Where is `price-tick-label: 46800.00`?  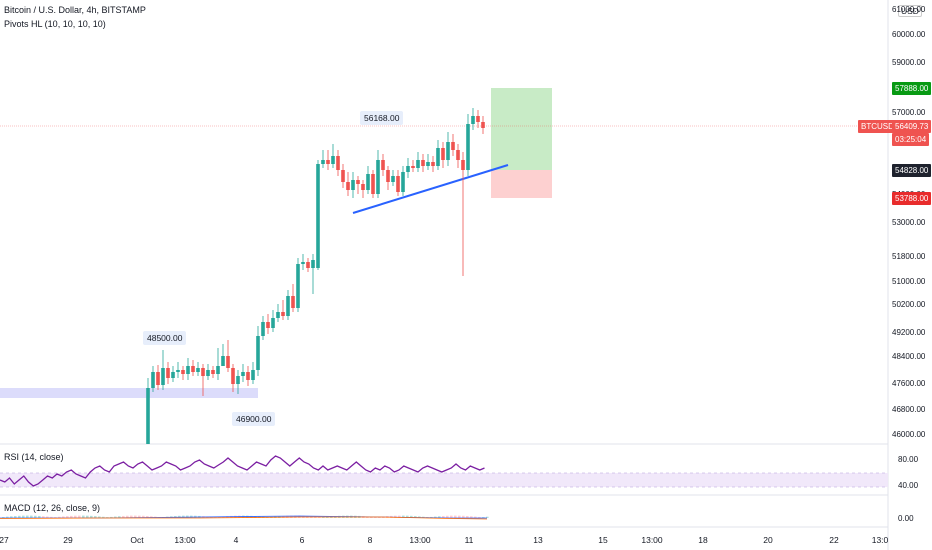
price-tick-label: 46800.00 is located at coordinates (909, 409).